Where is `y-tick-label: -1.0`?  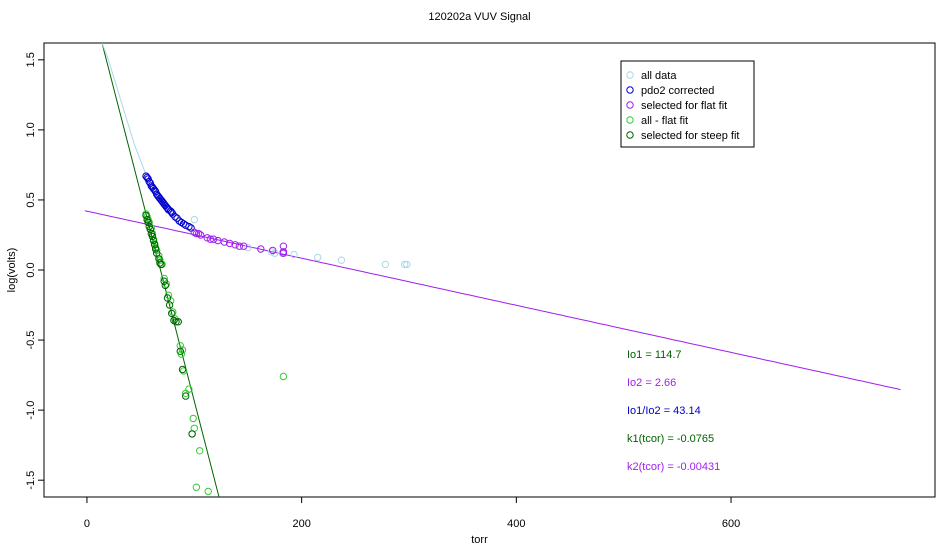 y-tick-label: -1.0 is located at coordinates (31, 410).